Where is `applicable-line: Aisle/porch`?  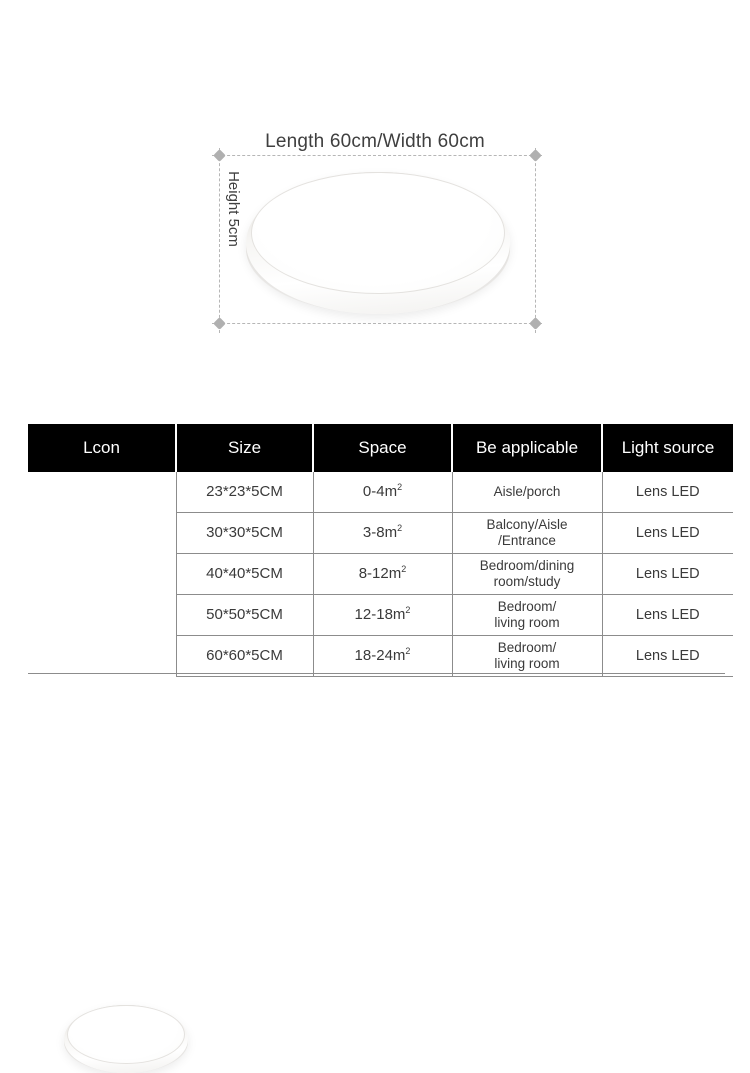 applicable-line: Aisle/porch is located at coordinates (527, 492).